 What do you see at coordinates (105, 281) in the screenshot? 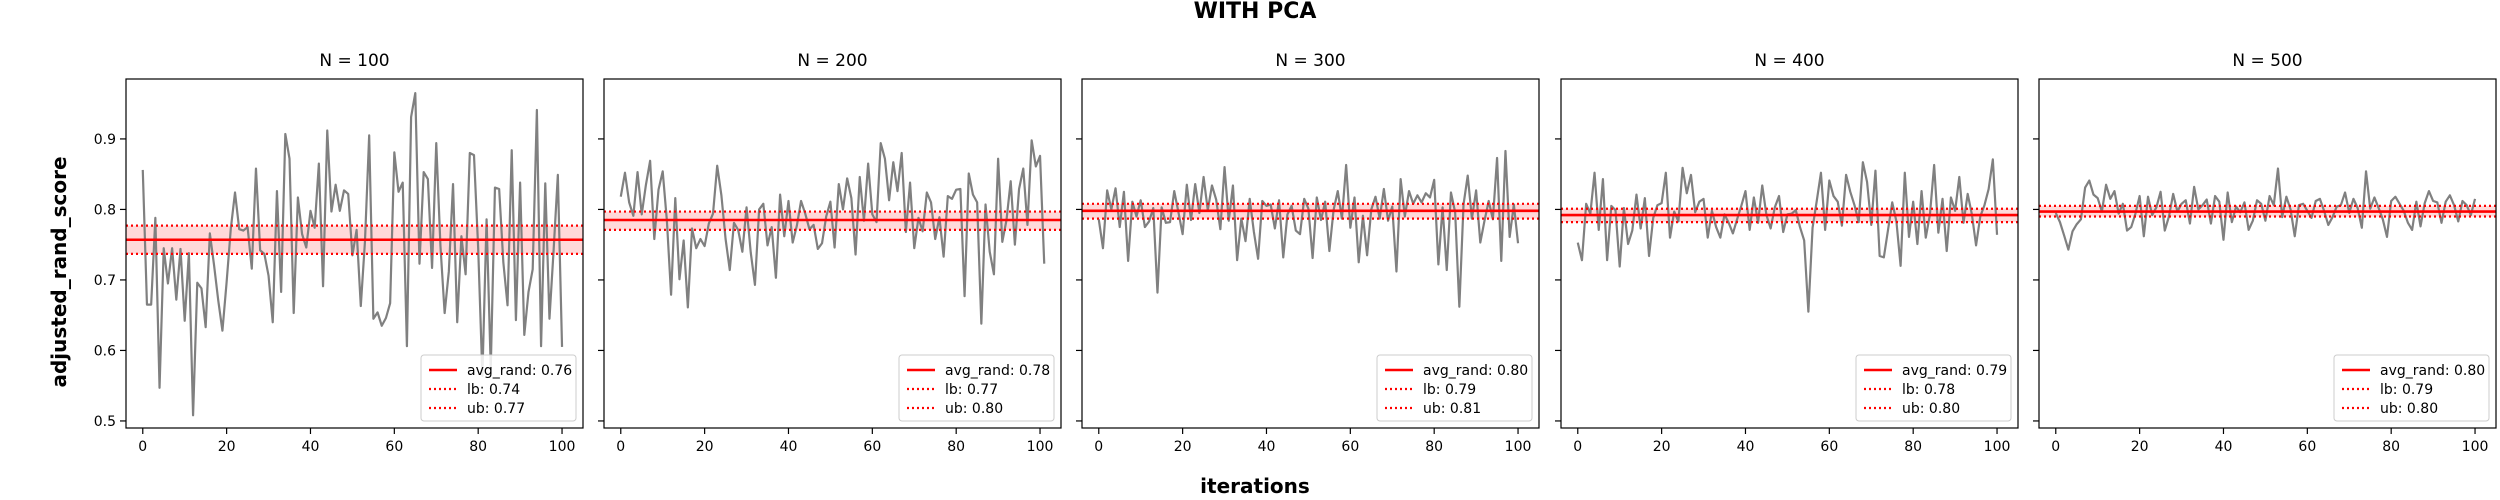
I see `y-tick-label: 0.7` at bounding box center [105, 281].